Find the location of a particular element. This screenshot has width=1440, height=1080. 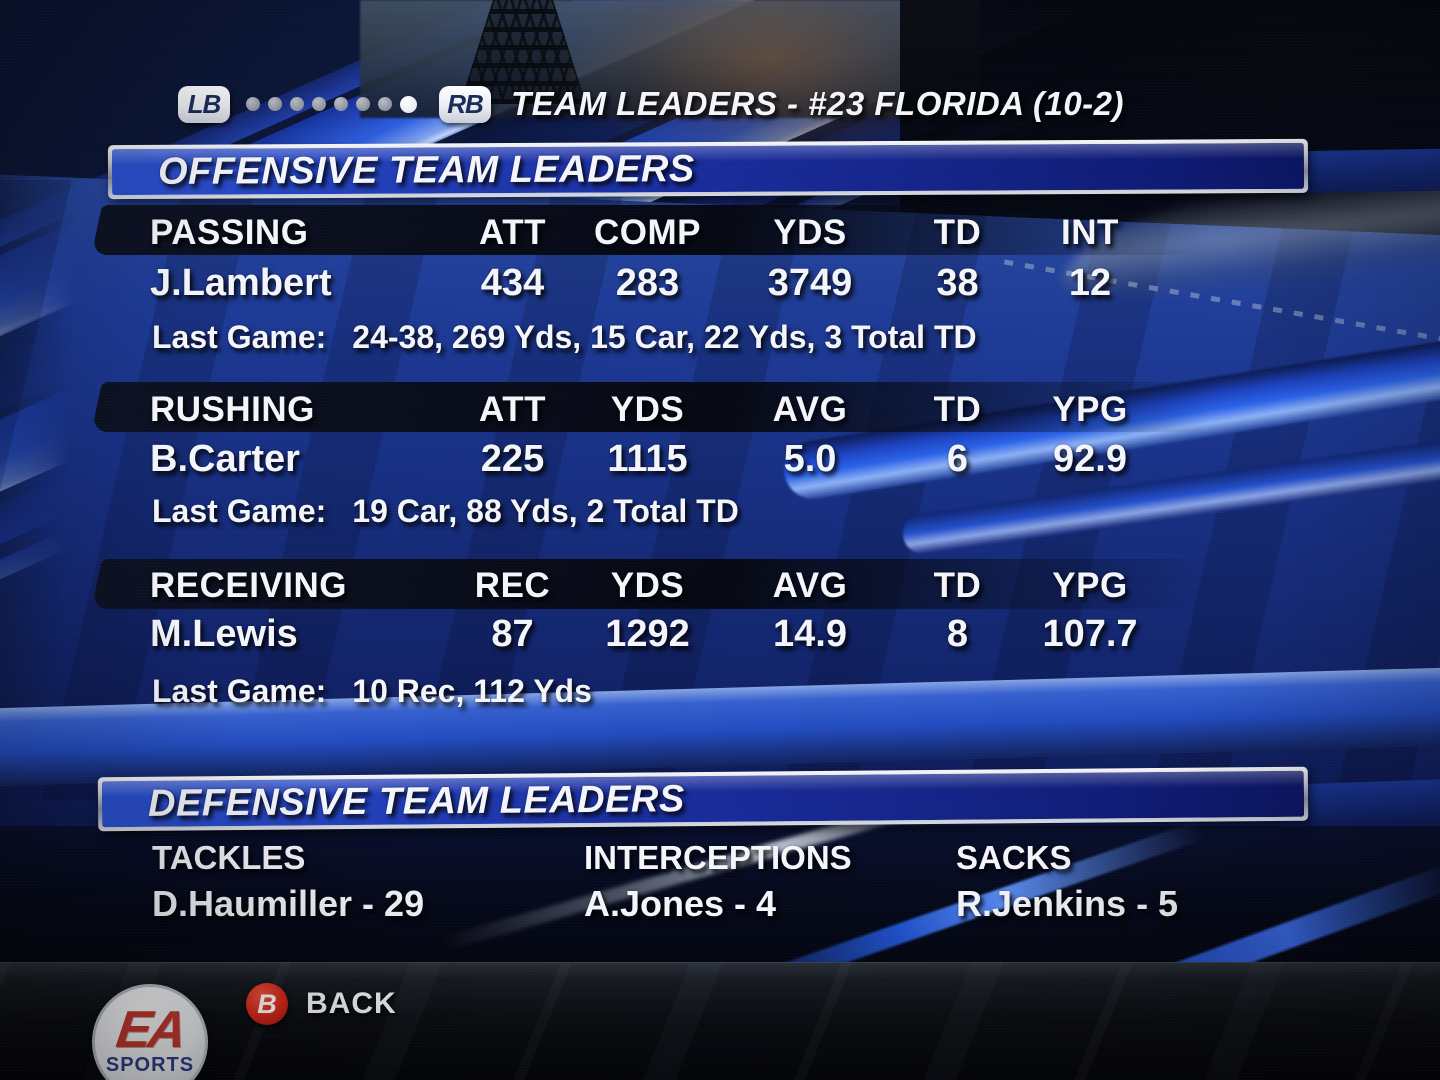

page-dot-active is located at coordinates (408, 104).